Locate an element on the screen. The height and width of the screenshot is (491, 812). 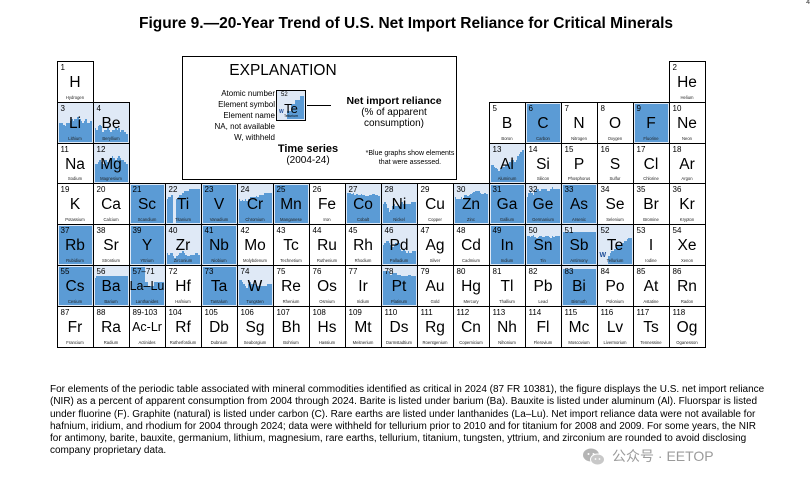
element-cell-ra: 88 Ra Radium is located at coordinates (111, 326).